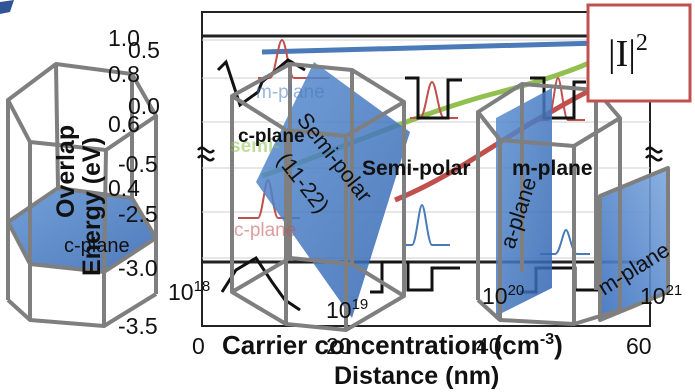 The height and width of the screenshot is (392, 695). I want to click on label-semi-polar-bold: Semi-polar, so click(416, 168).